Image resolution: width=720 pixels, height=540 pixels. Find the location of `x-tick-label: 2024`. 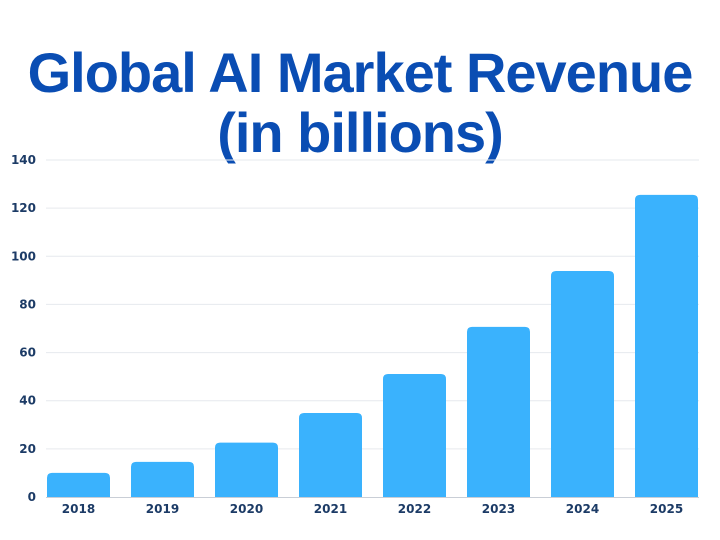

x-tick-label: 2024 is located at coordinates (582, 509).